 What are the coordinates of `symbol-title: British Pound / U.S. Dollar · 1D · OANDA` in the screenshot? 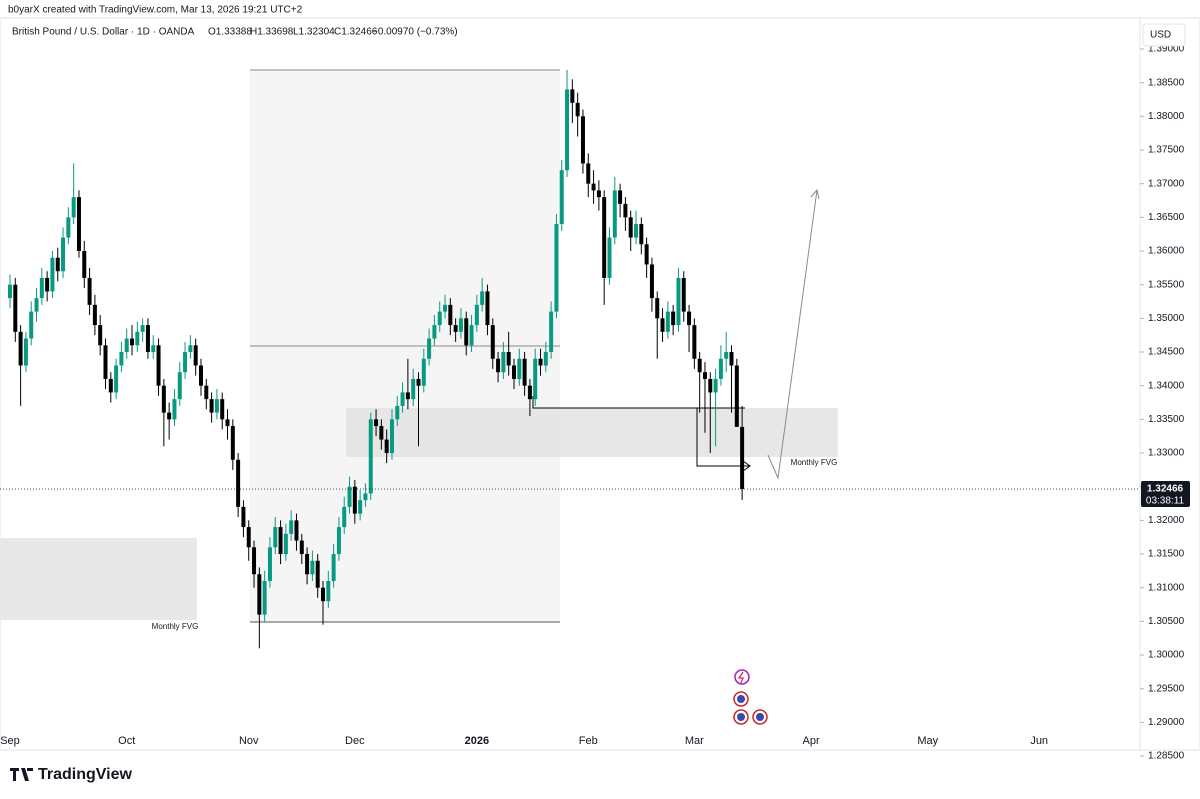 It's located at (103, 32).